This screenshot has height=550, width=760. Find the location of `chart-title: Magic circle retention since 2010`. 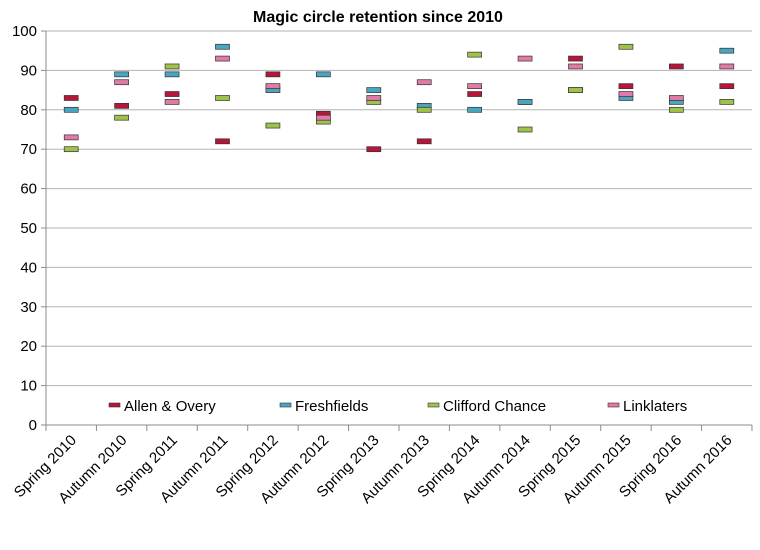

chart-title: Magic circle retention since 2010 is located at coordinates (378, 17).